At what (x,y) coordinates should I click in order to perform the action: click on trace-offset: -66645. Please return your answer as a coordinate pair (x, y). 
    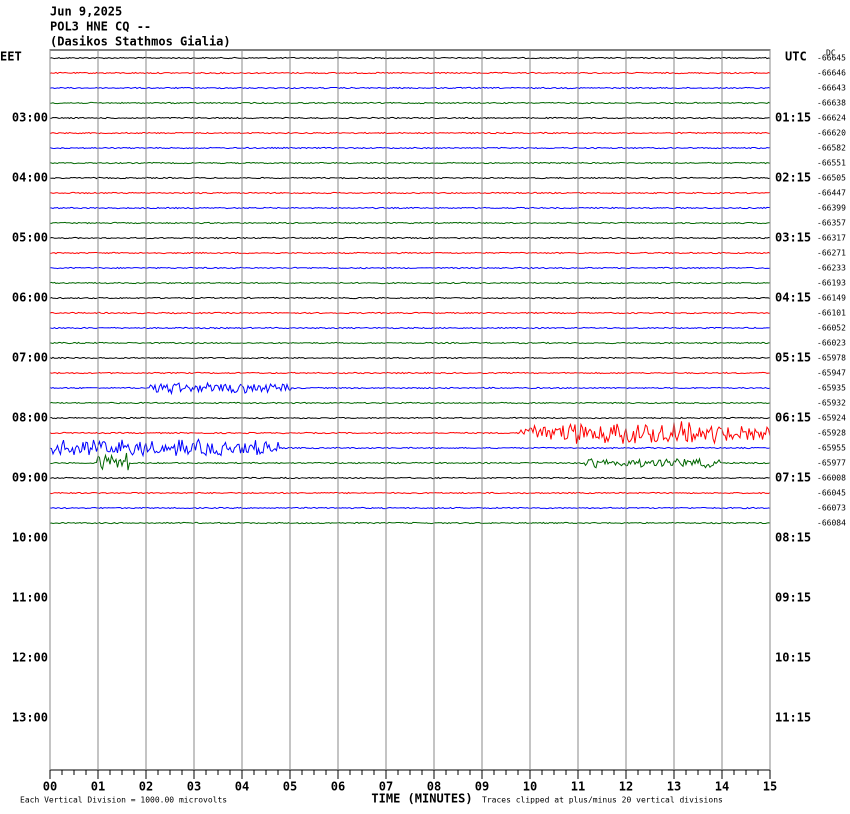
    Looking at the image, I should click on (831, 58).